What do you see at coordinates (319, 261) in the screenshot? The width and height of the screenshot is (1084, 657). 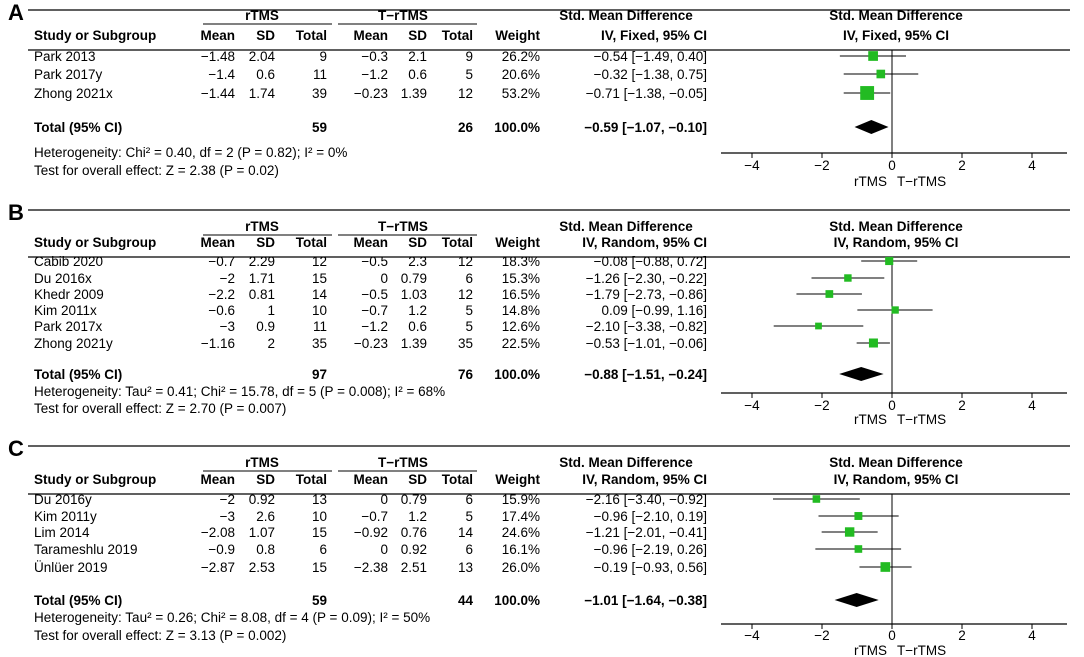 I see `total-rtms: 12` at bounding box center [319, 261].